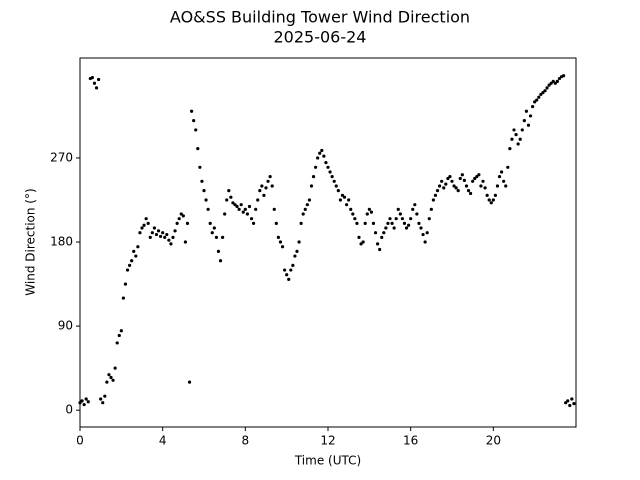  What do you see at coordinates (327, 441) in the screenshot?
I see `x-tick-label: 12` at bounding box center [327, 441].